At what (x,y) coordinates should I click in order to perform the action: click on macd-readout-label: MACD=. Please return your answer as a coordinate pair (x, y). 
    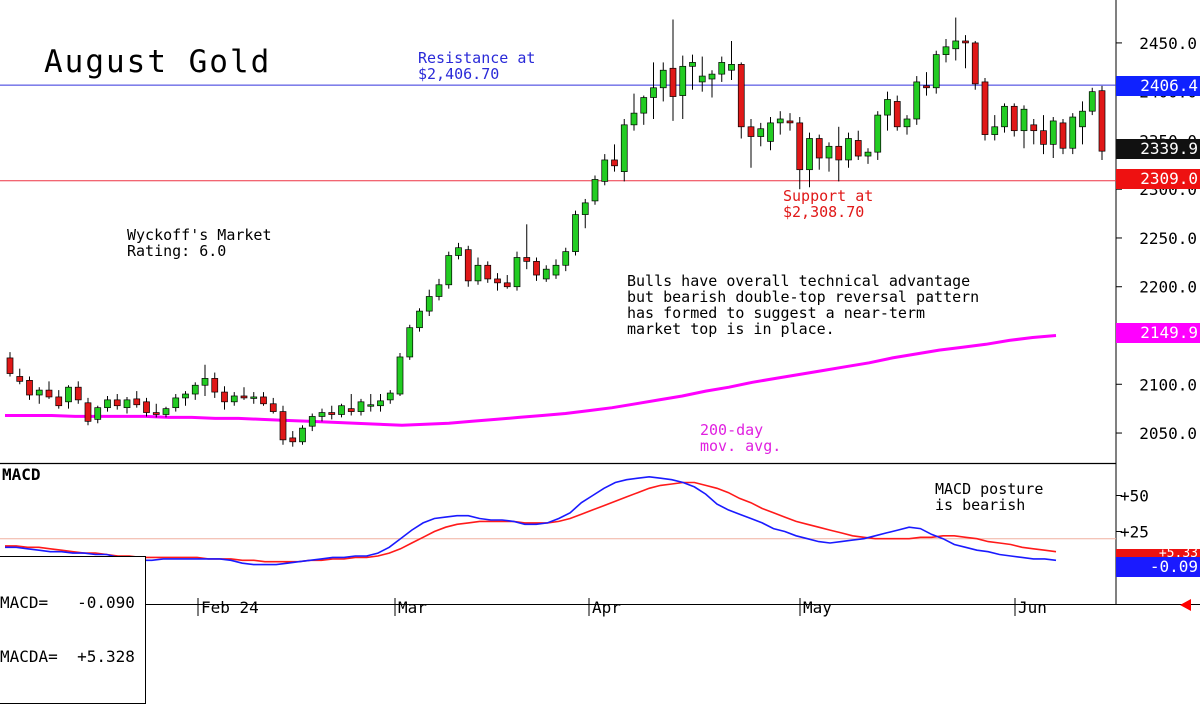
    Looking at the image, I should click on (24, 602).